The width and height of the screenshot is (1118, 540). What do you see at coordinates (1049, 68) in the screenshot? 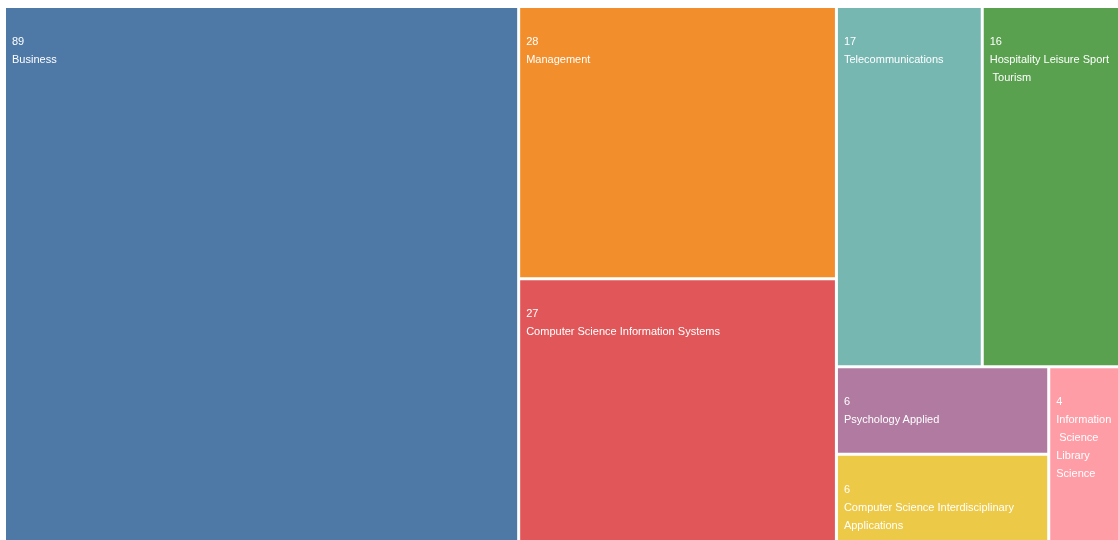
I see `category-label: Hospitality Leisure Sport Tourism` at bounding box center [1049, 68].